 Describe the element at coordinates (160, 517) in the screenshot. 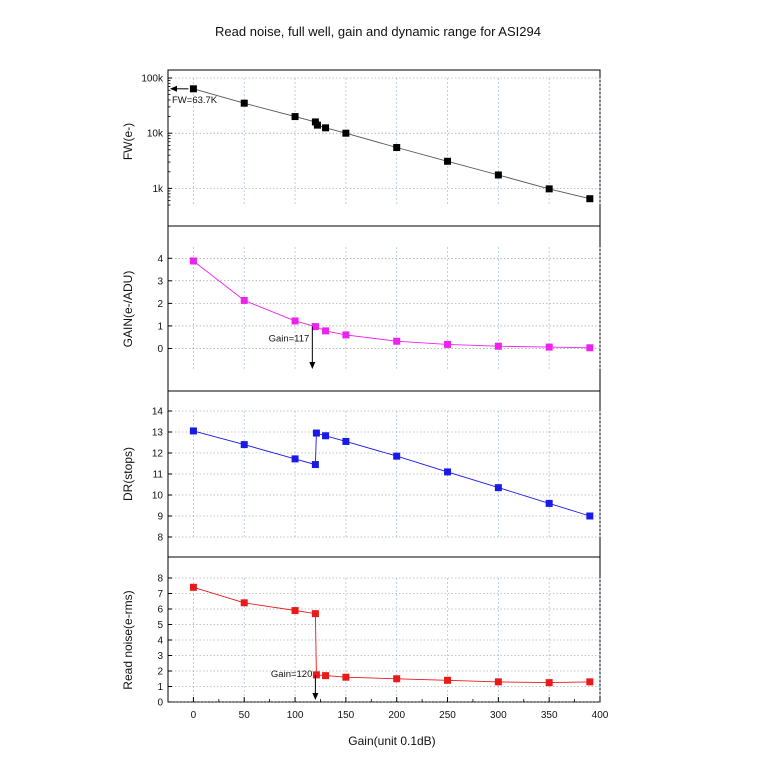

I see `y-tick-label: 9` at that location.